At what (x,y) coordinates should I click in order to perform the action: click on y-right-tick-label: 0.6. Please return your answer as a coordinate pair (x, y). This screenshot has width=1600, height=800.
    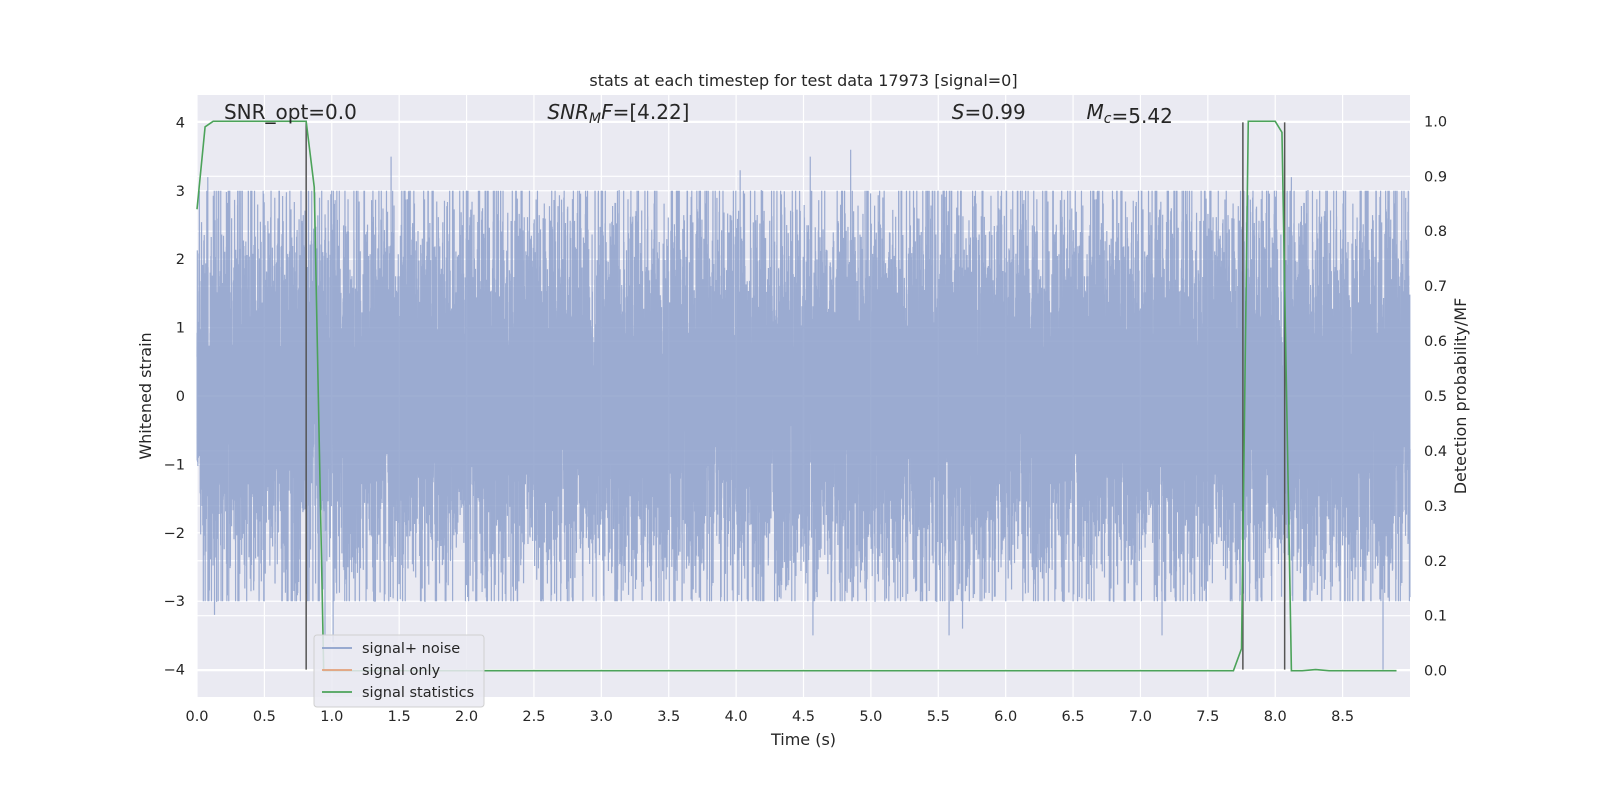
    Looking at the image, I should click on (1435, 342).